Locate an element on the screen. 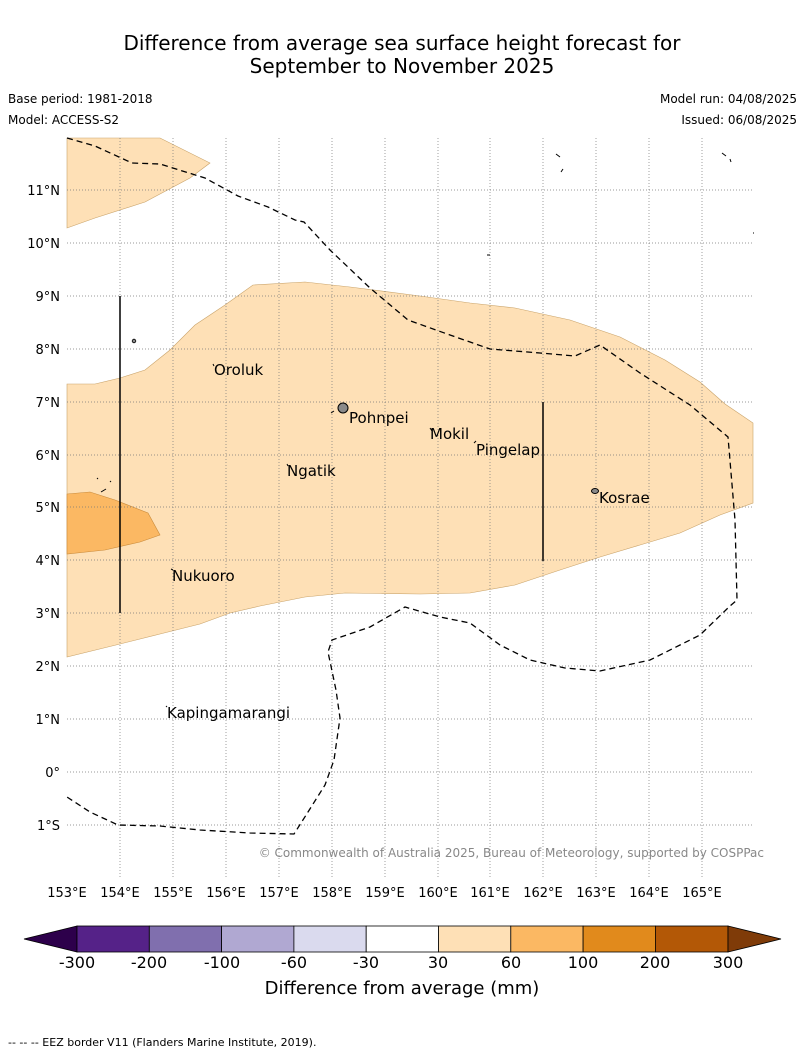  colorbar-tick: -100 is located at coordinates (222, 962).